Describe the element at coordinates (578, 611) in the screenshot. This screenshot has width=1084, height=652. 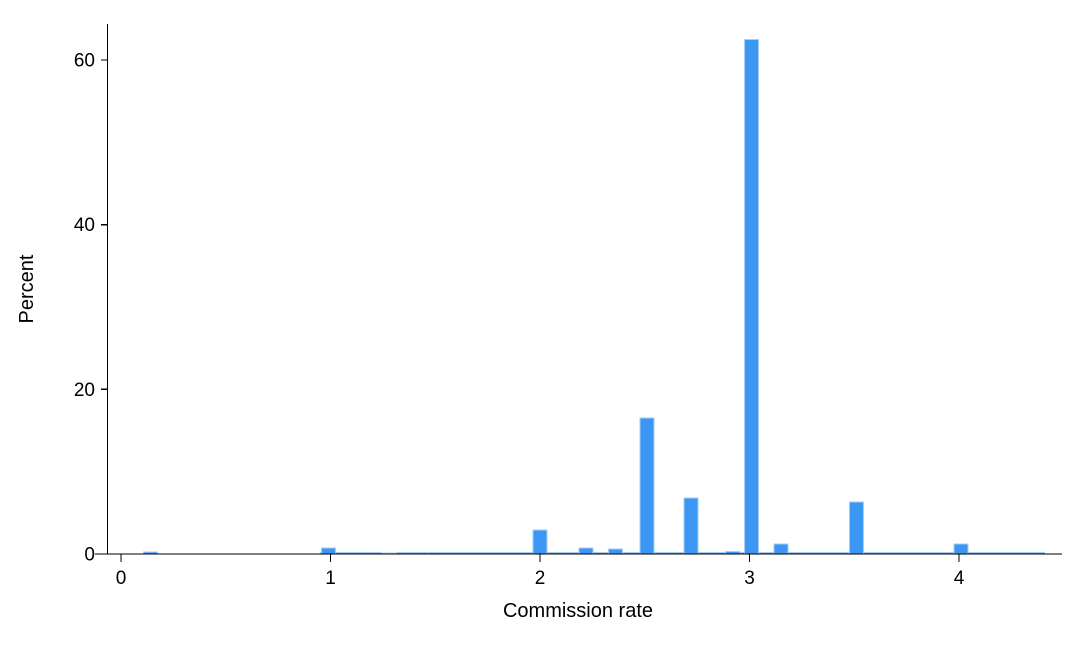
I see `x-axis-title: Commission rate` at that location.